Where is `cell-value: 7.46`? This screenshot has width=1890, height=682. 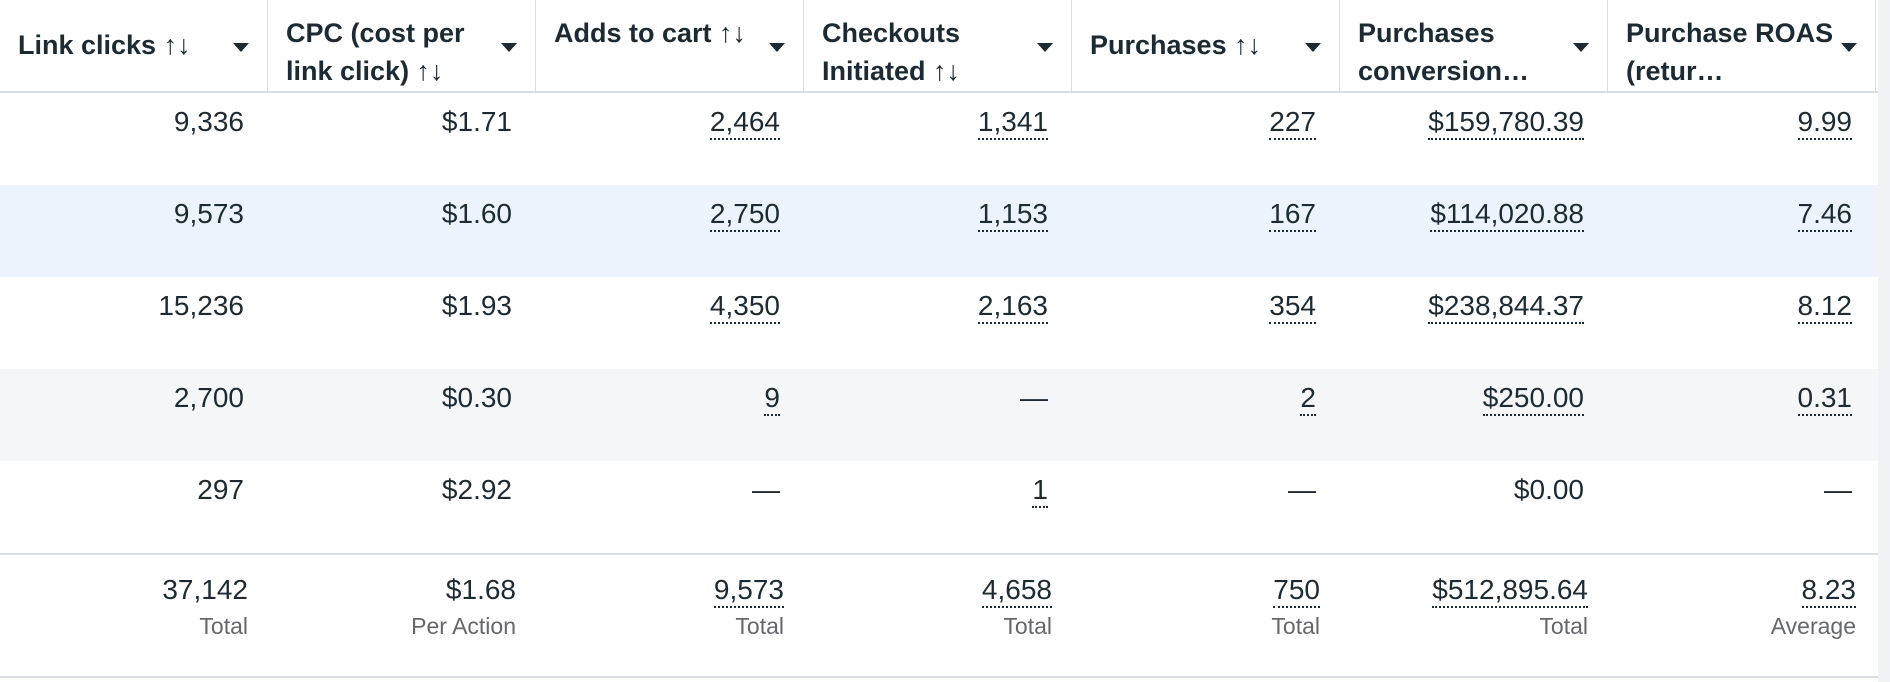
cell-value: 7.46 is located at coordinates (1824, 215).